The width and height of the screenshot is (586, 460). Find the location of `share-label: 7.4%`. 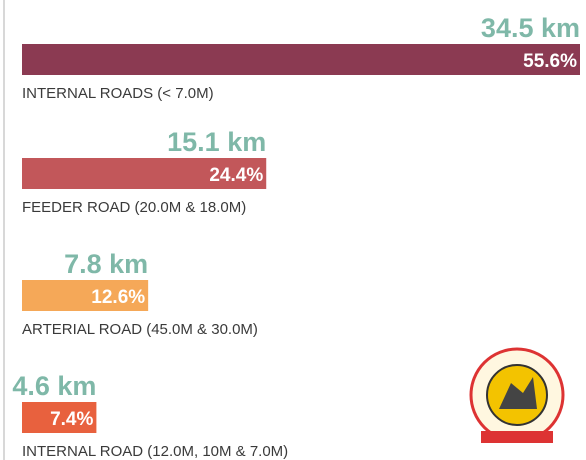

share-label: 7.4% is located at coordinates (71, 419).